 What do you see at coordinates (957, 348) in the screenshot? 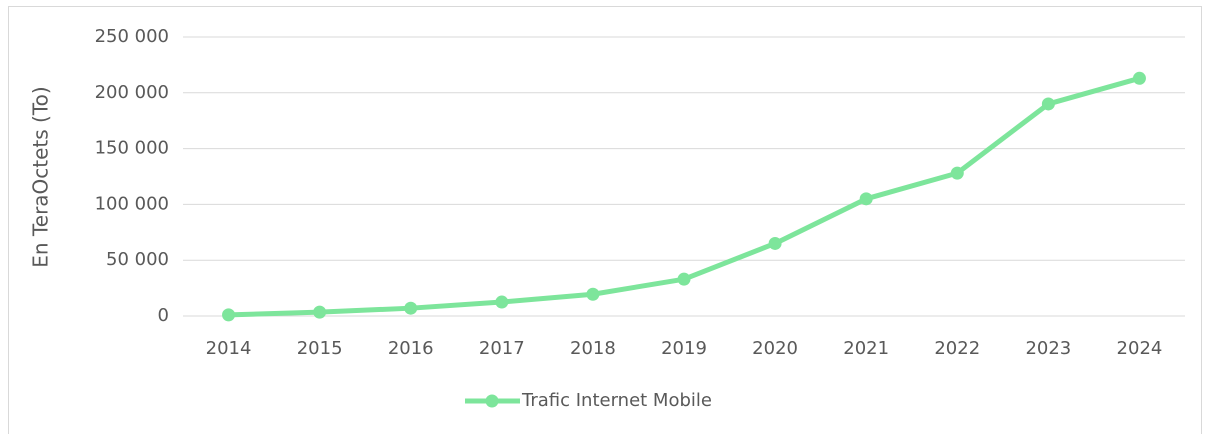
I see `x-tick-label: 2022` at bounding box center [957, 348].